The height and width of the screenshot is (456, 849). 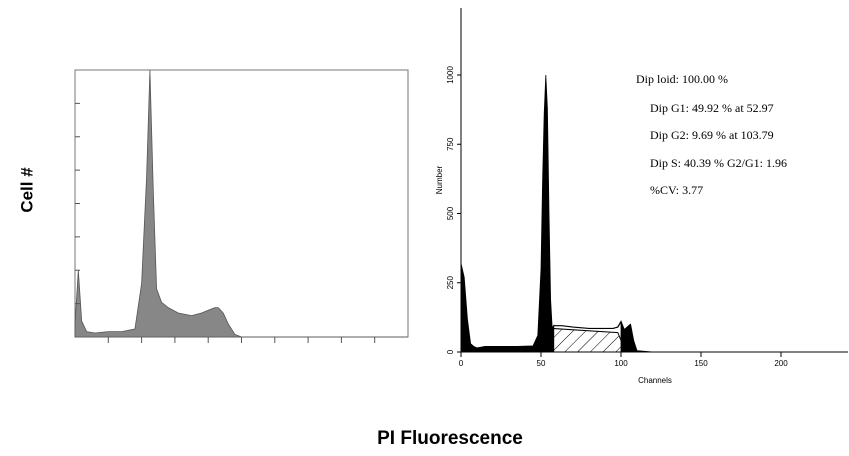 What do you see at coordinates (450, 144) in the screenshot?
I see `right-y-tick-label: 750` at bounding box center [450, 144].